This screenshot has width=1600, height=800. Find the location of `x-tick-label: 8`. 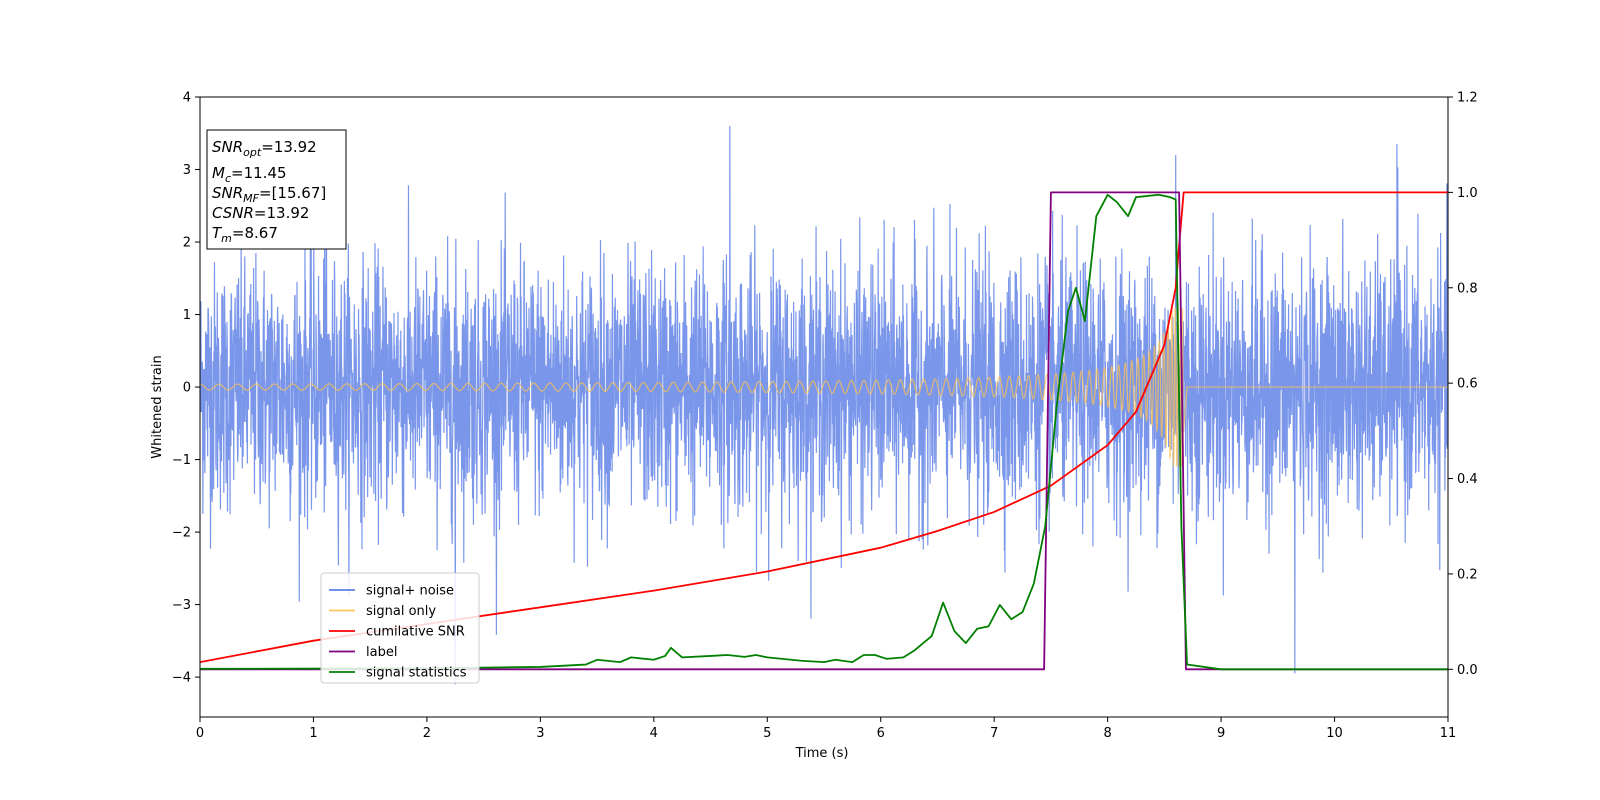

x-tick-label: 8 is located at coordinates (1107, 733).